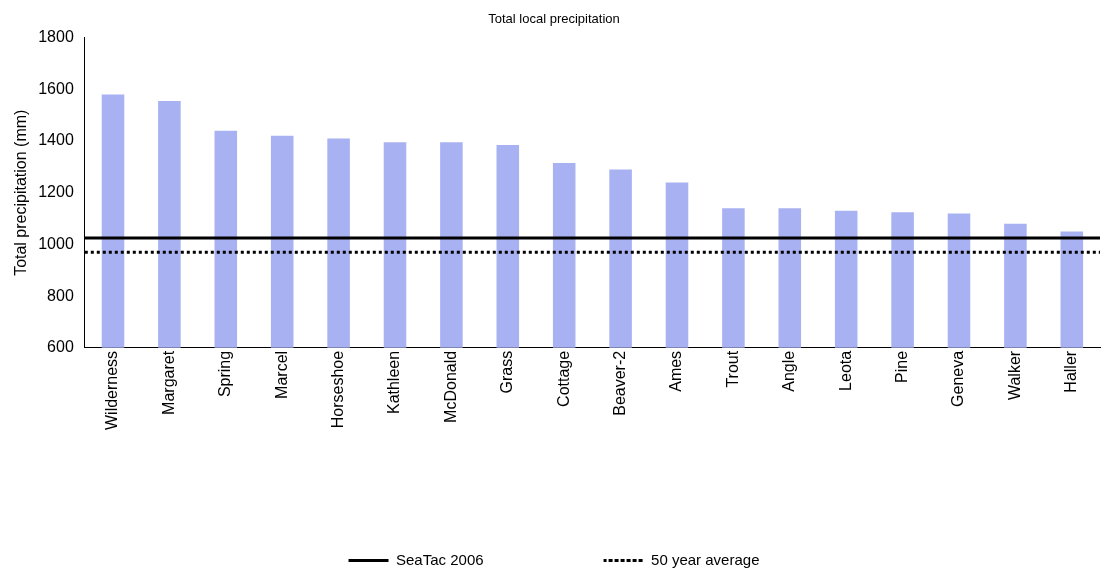 This screenshot has width=1120, height=580. Describe the element at coordinates (281, 374) in the screenshot. I see `x-tick-label: Marcel` at that location.